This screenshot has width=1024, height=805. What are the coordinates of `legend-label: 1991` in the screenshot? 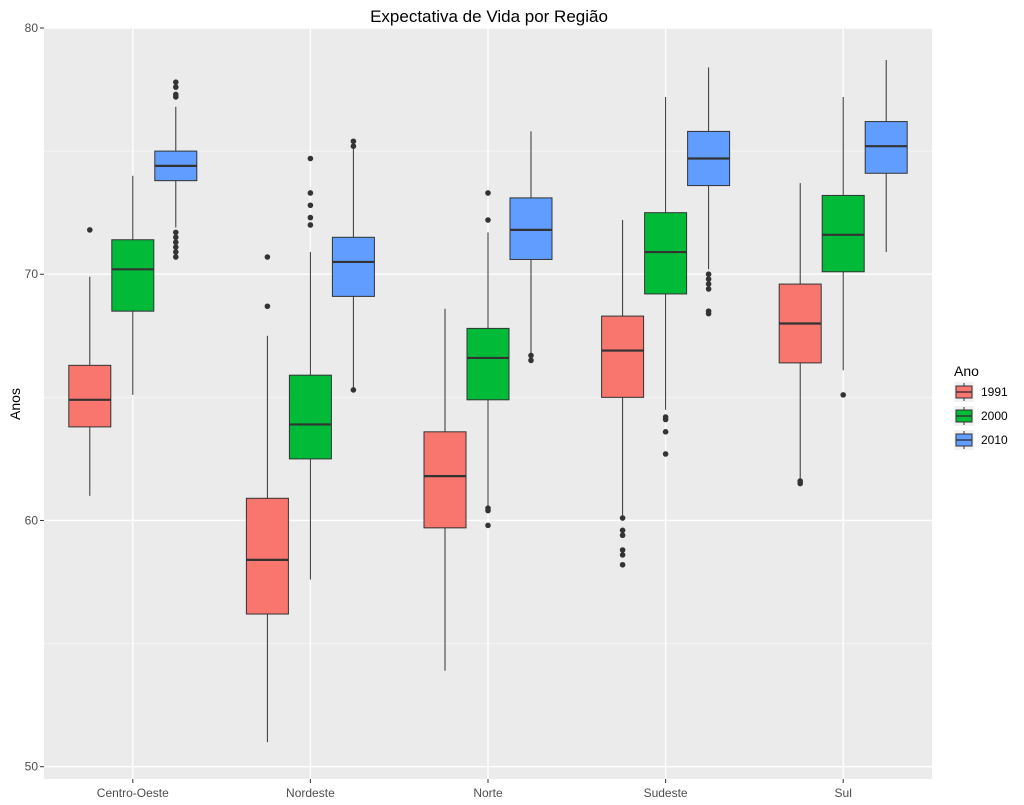 It's located at (994, 392).